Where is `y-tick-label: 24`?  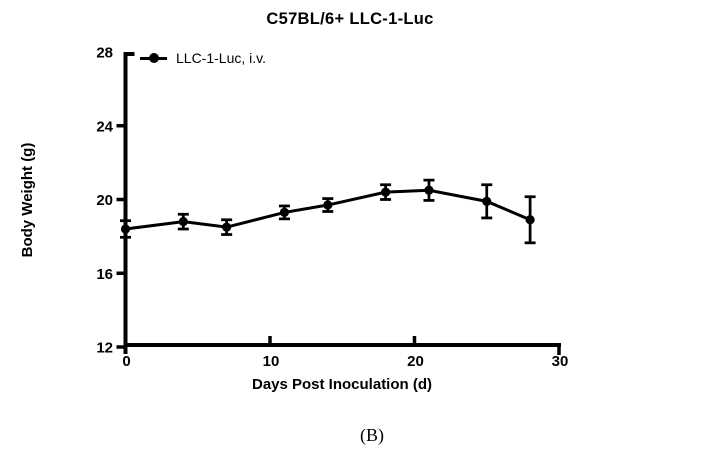
y-tick-label: 24 is located at coordinates (104, 126).